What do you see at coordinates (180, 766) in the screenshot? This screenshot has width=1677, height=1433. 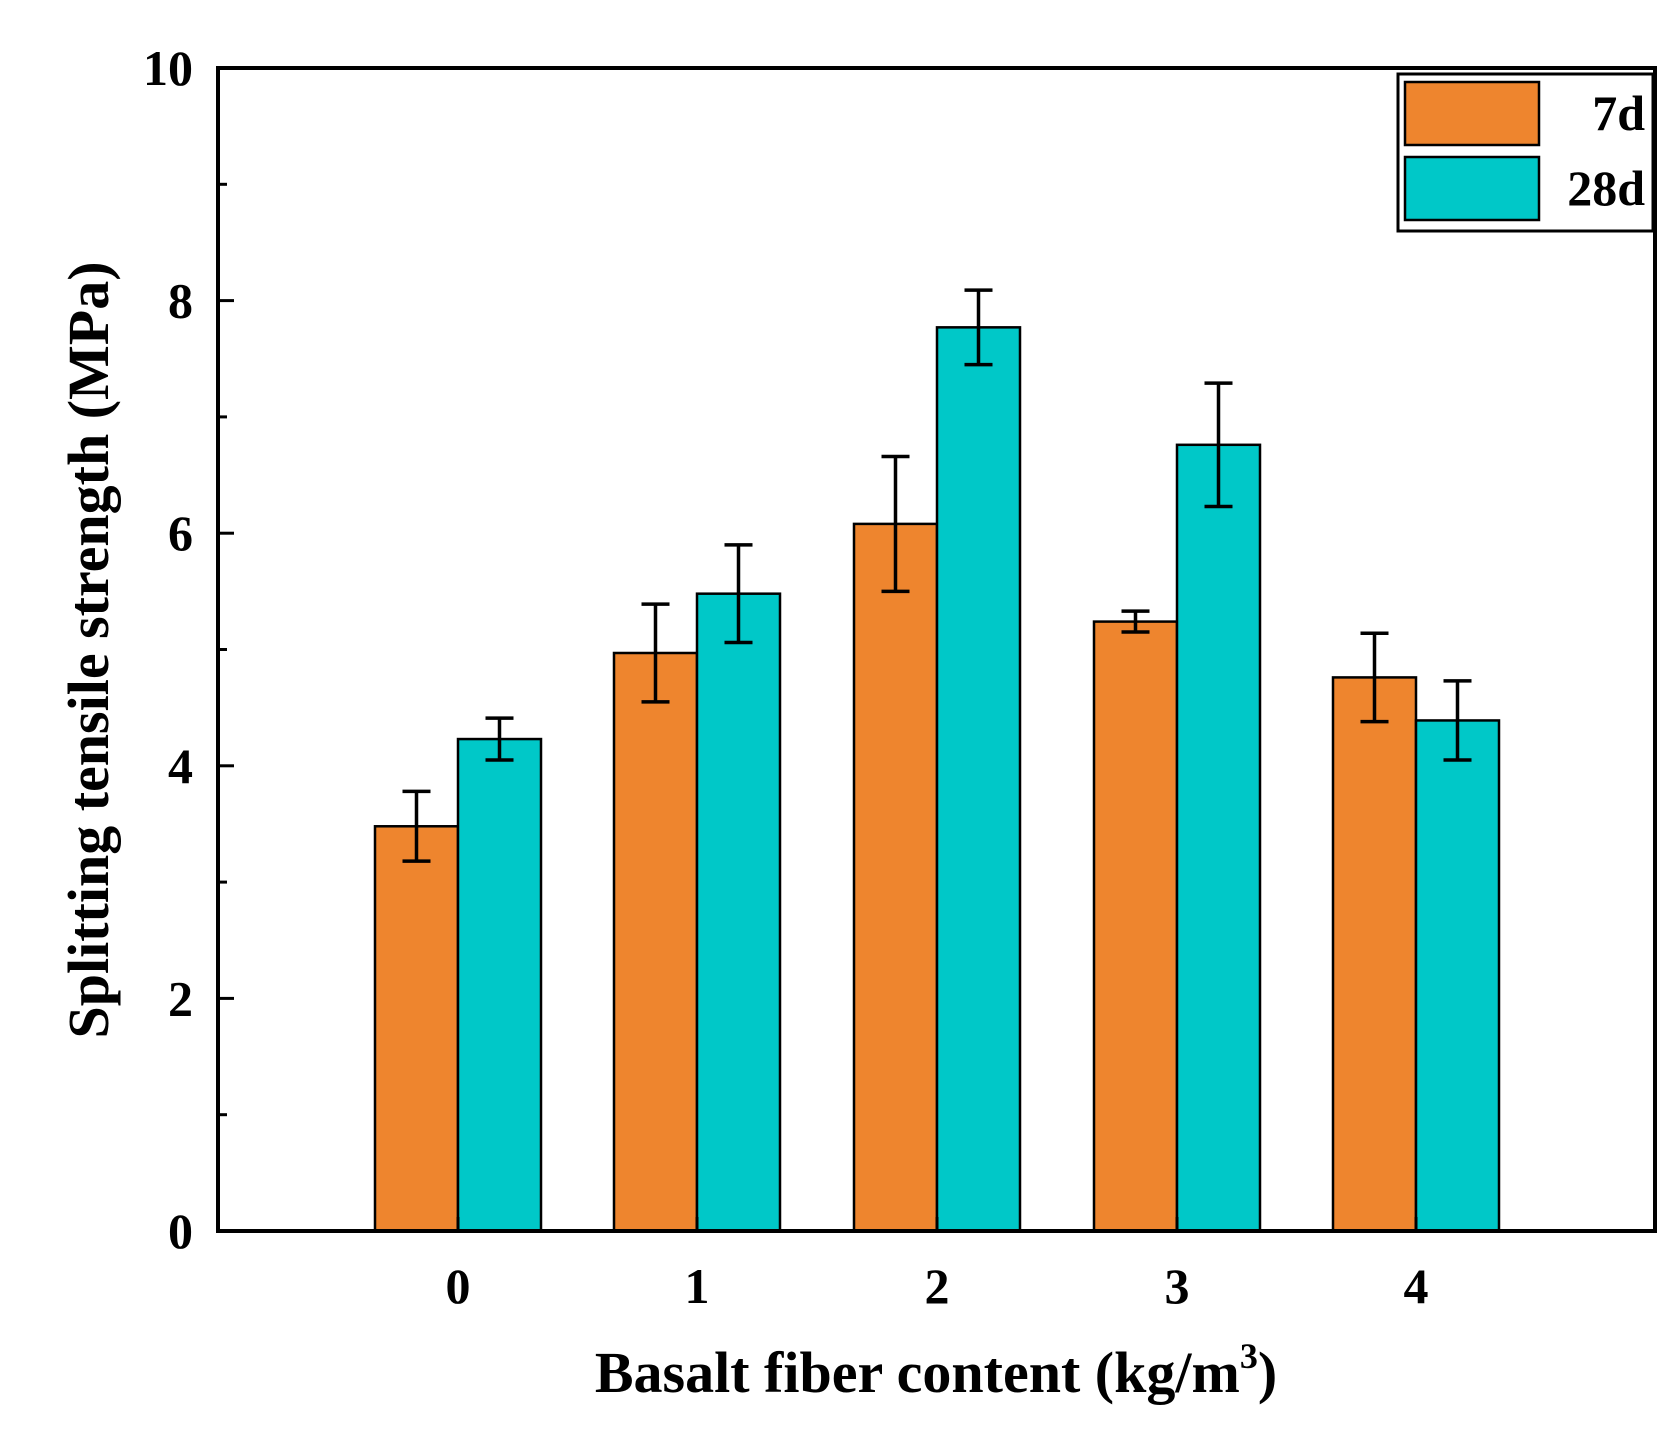 I see `y-tick-label-4: 4` at bounding box center [180, 766].